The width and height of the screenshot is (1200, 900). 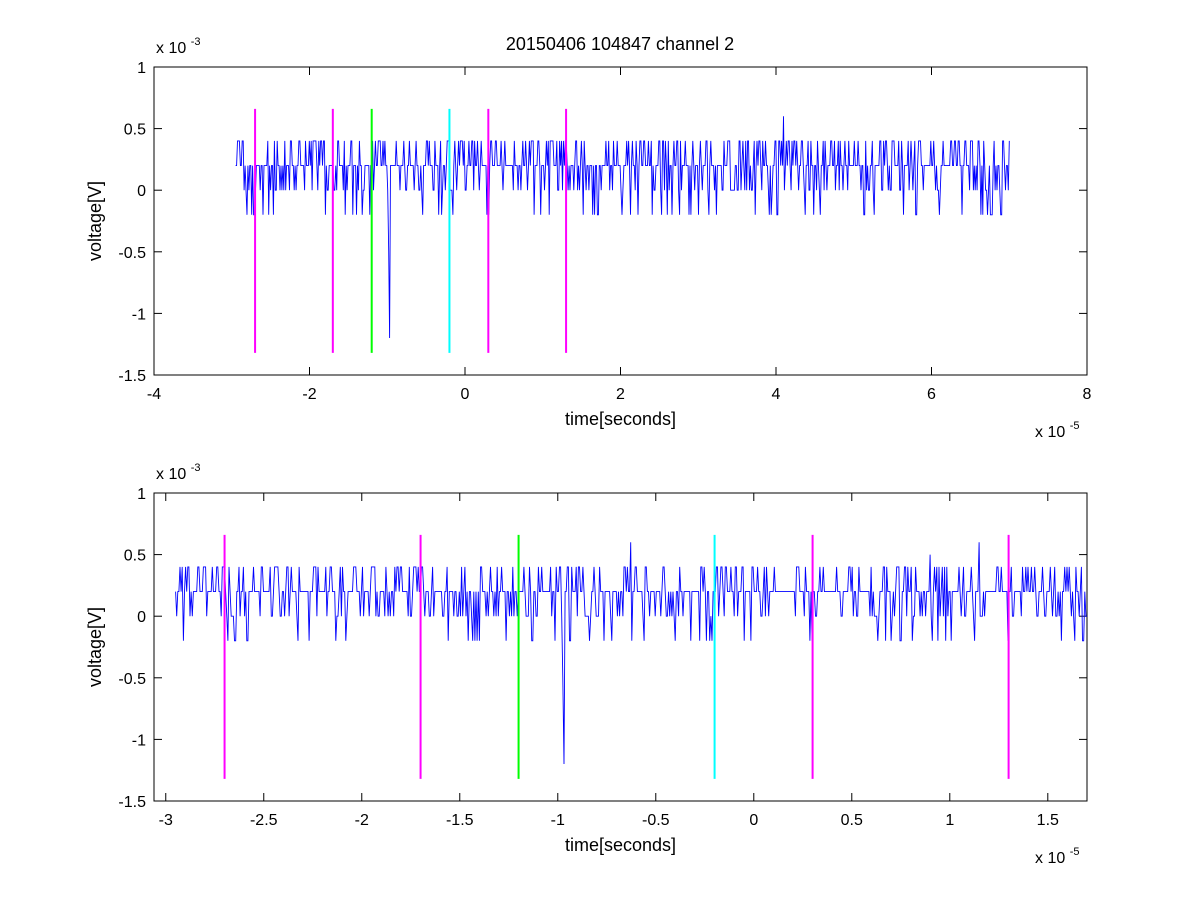 I want to click on x-tick-label: -3, so click(x=166, y=820).